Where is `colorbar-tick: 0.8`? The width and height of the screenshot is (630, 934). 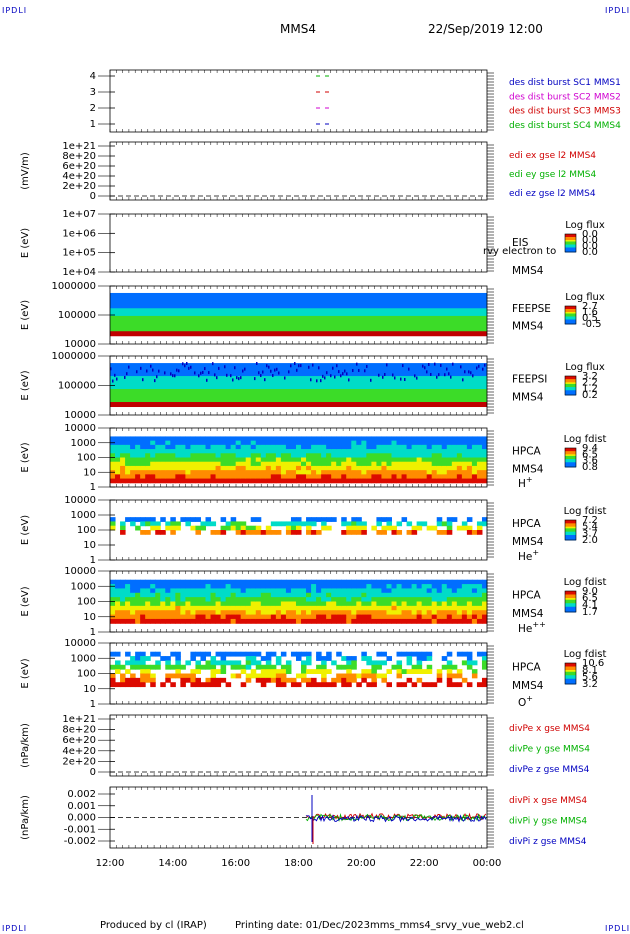 colorbar-tick: 0.8 is located at coordinates (590, 467).